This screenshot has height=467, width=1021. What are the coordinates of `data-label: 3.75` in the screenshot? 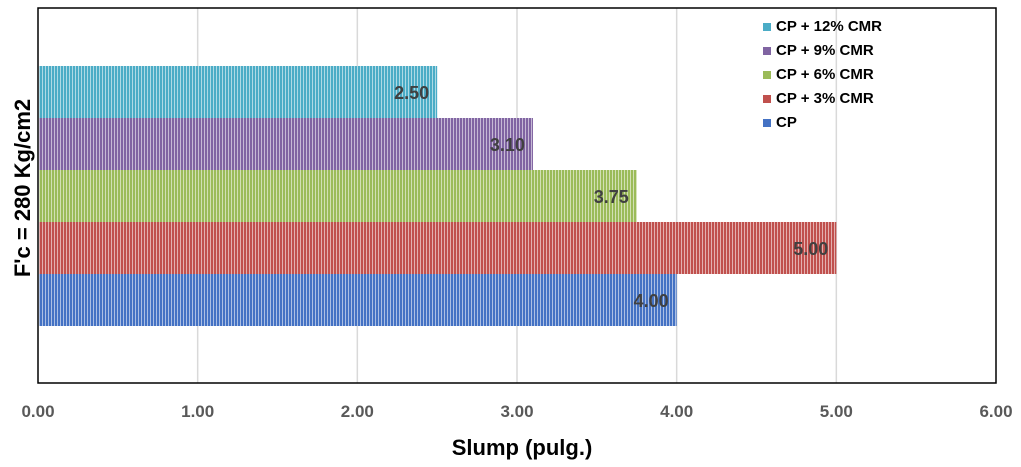 It's located at (611, 197).